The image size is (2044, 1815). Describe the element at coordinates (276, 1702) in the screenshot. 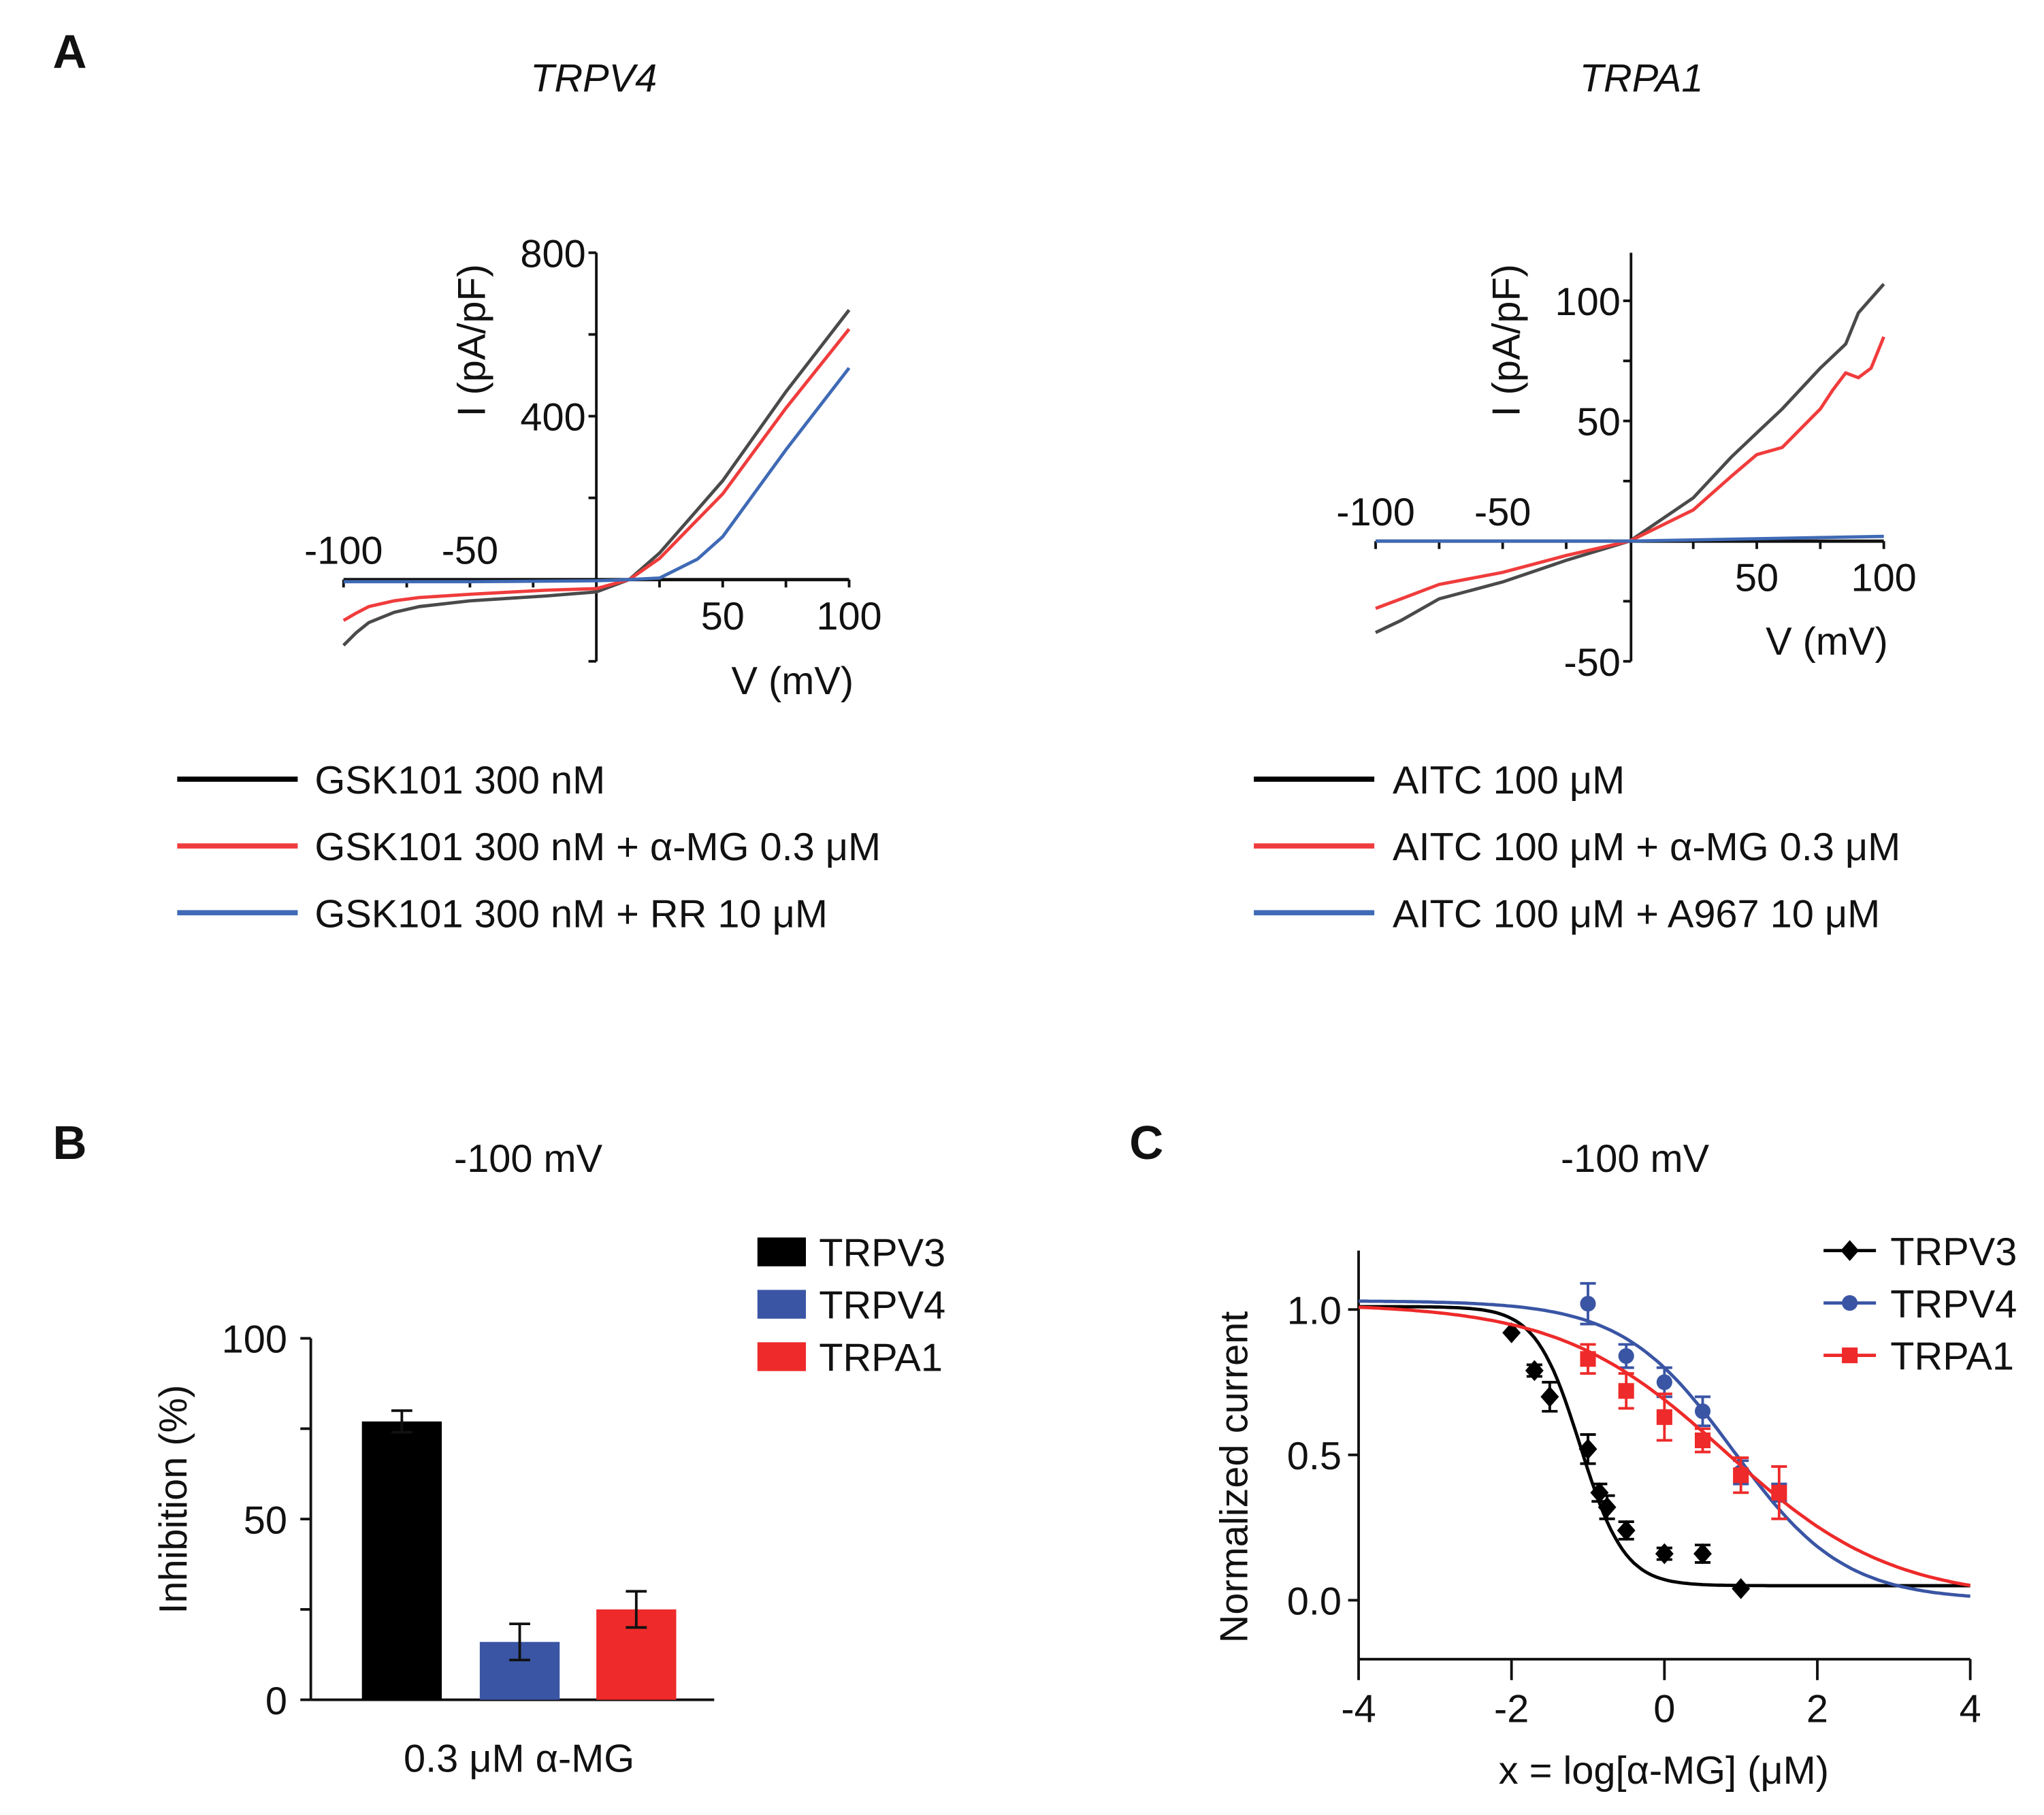

I see `y-tick-label: 0` at that location.